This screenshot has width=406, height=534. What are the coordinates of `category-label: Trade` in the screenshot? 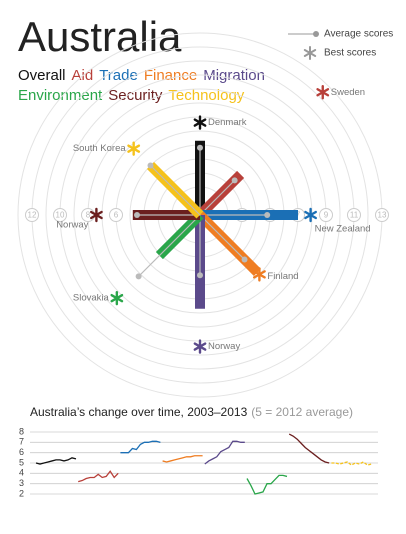 It's located at (118, 75).